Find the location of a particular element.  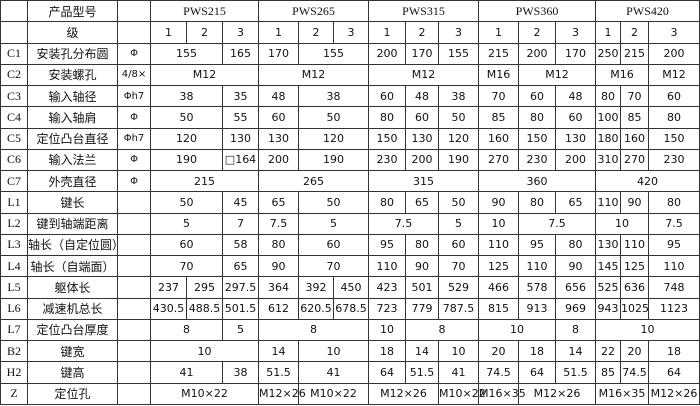

value-cell: 265 is located at coordinates (313, 181).